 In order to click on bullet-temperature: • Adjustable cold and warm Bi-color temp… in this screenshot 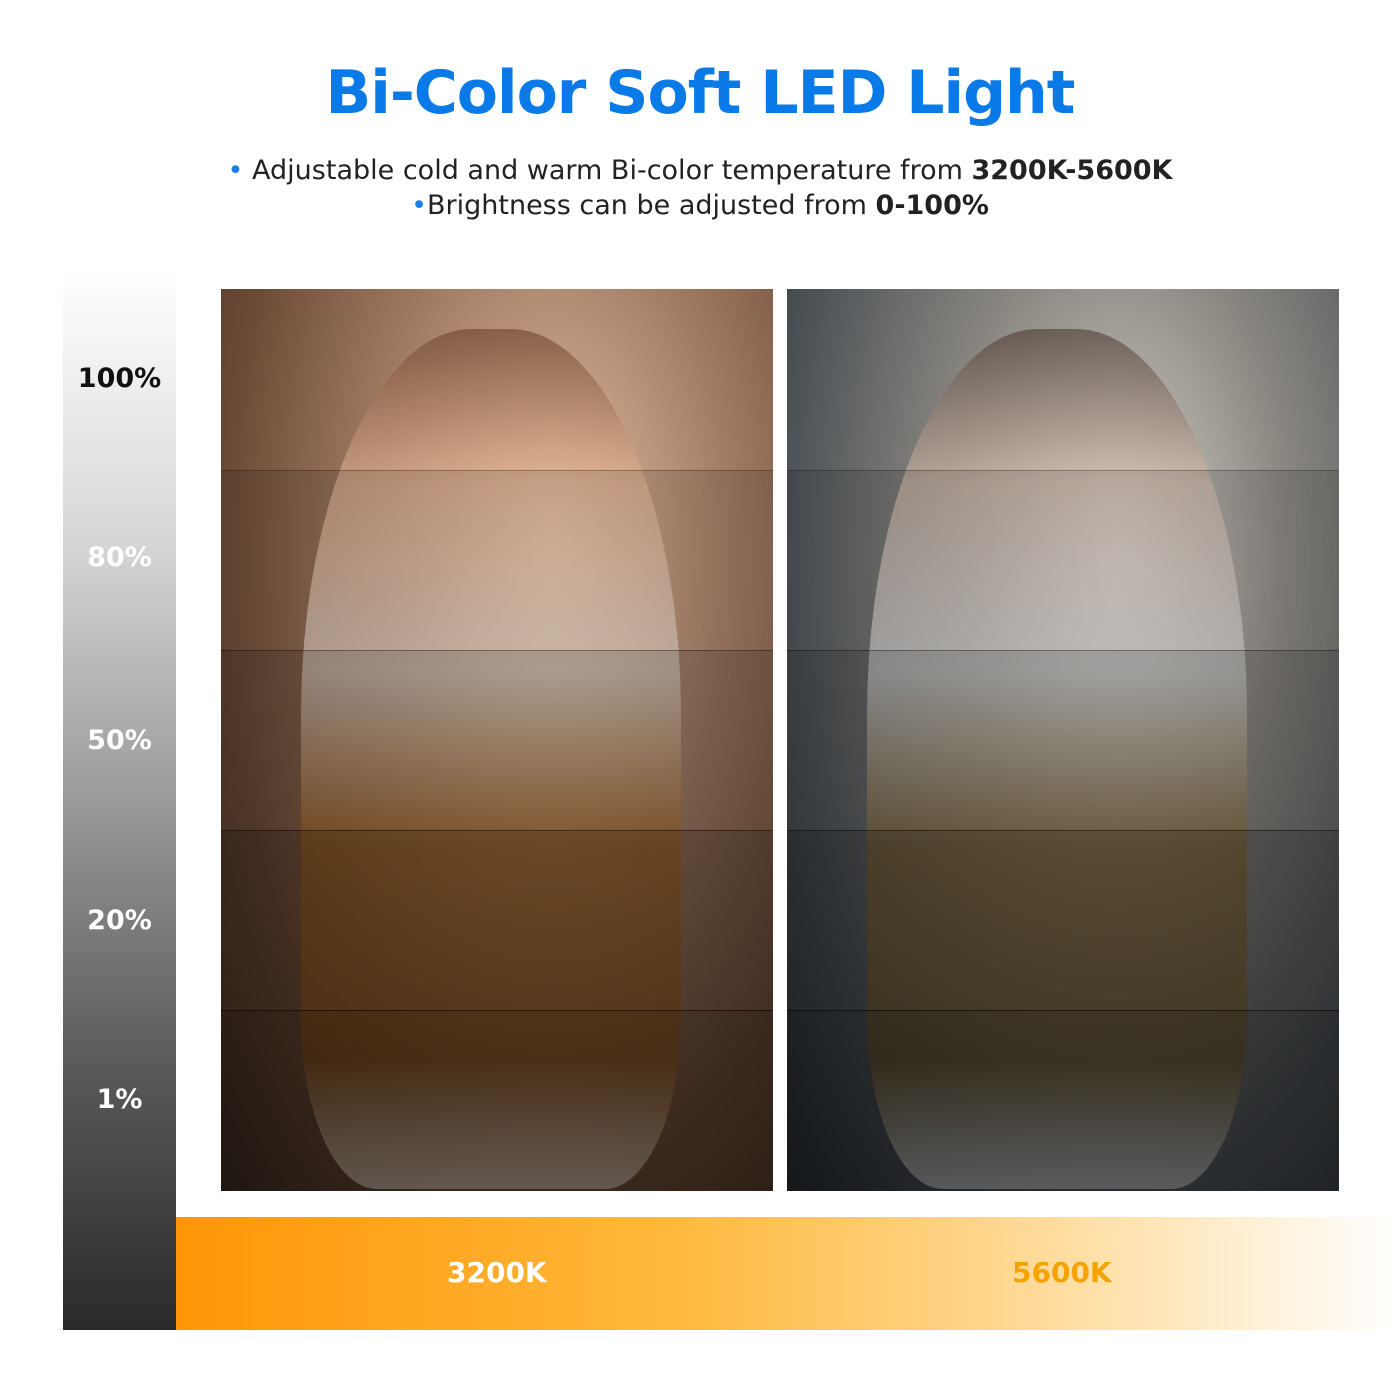, I will do `click(700, 170)`.